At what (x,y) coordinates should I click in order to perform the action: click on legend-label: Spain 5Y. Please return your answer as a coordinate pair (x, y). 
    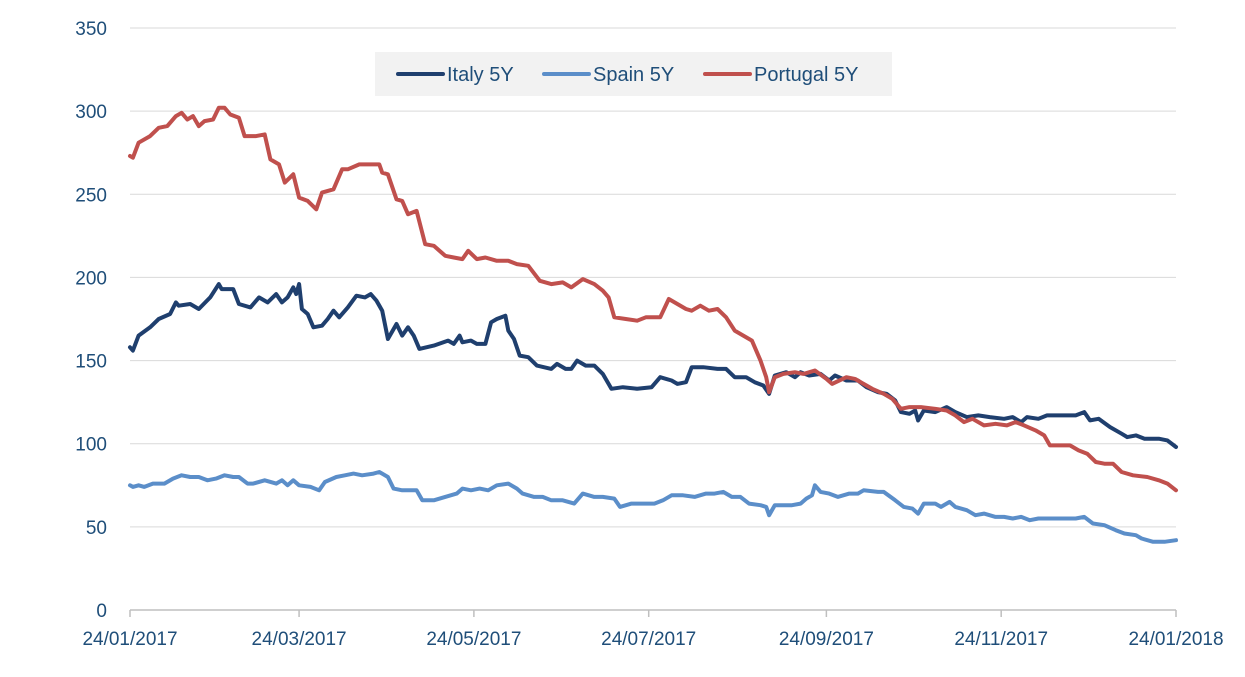
    Looking at the image, I should click on (633, 75).